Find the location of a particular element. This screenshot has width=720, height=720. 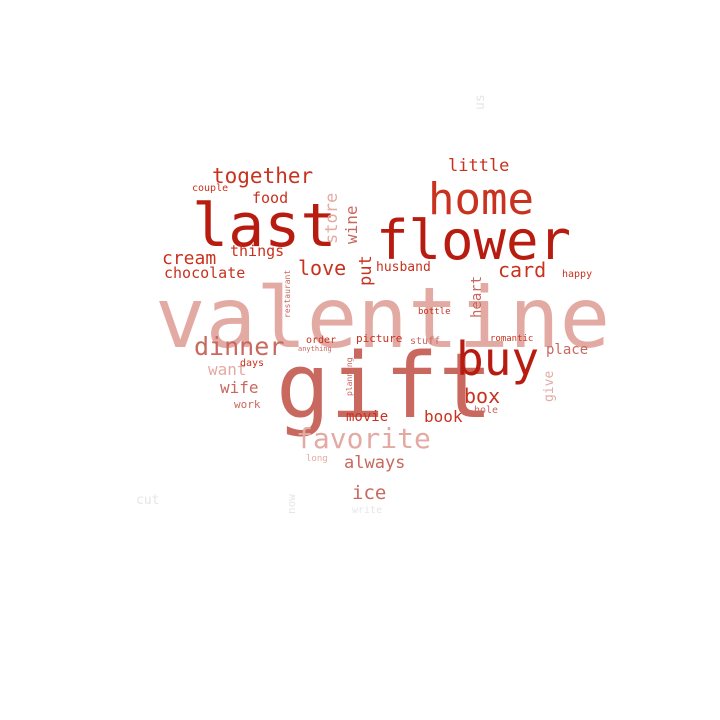

word-write: write is located at coordinates (367, 510).